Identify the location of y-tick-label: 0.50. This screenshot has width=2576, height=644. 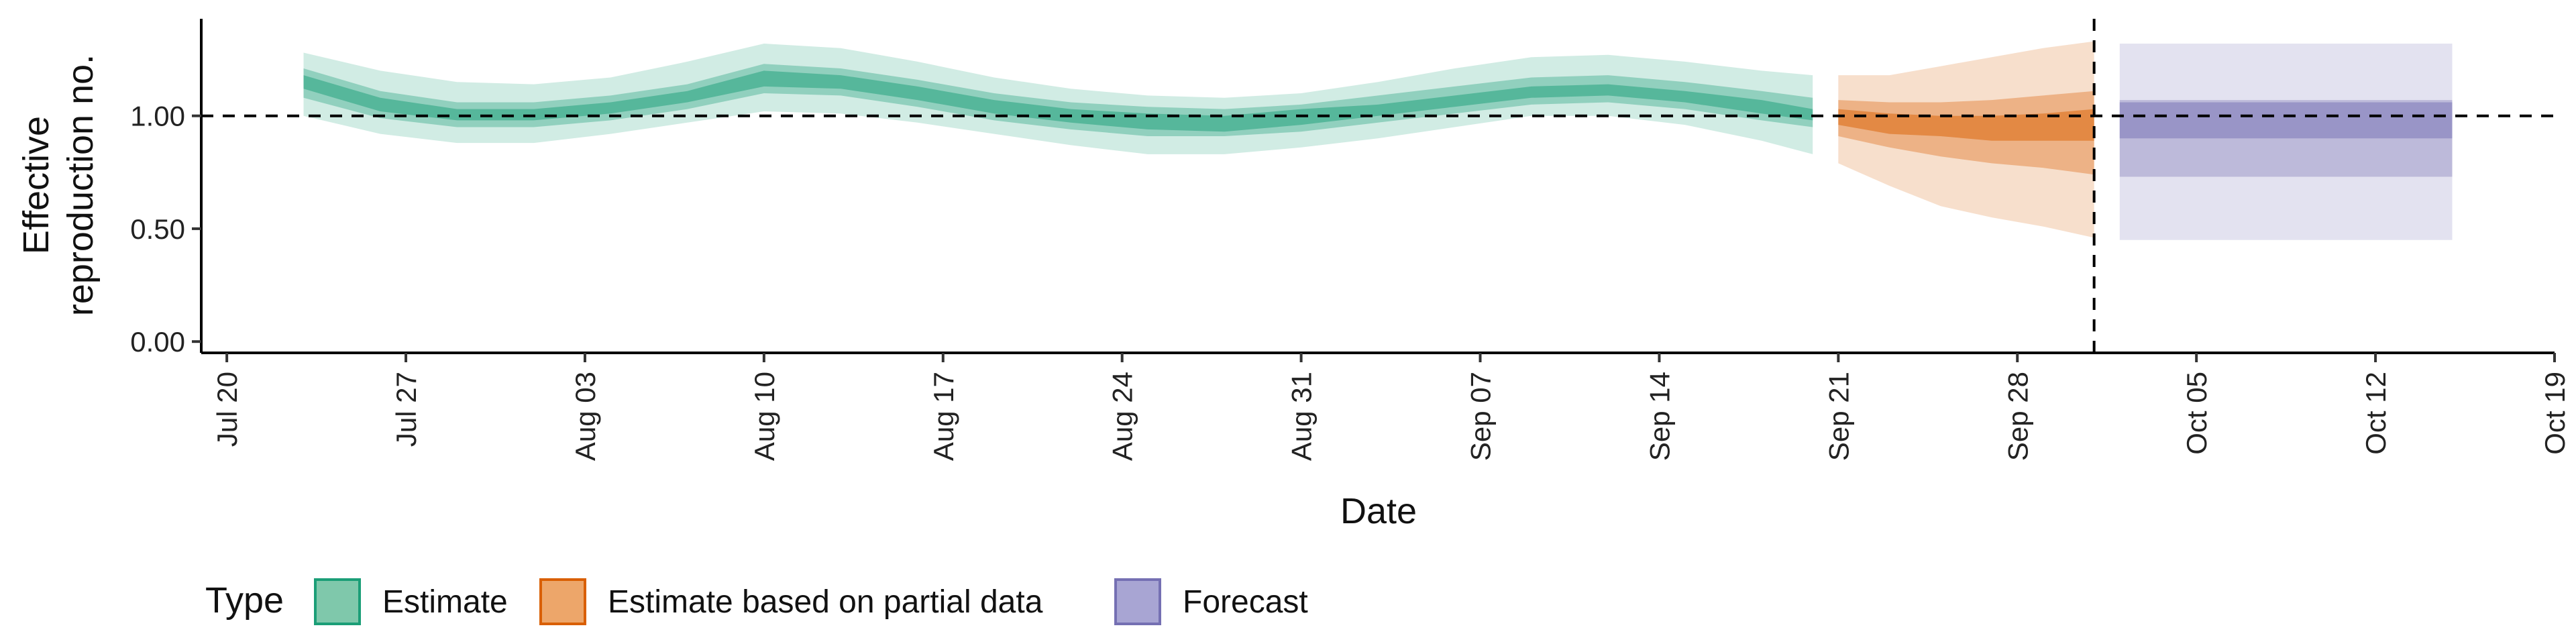
(157, 229).